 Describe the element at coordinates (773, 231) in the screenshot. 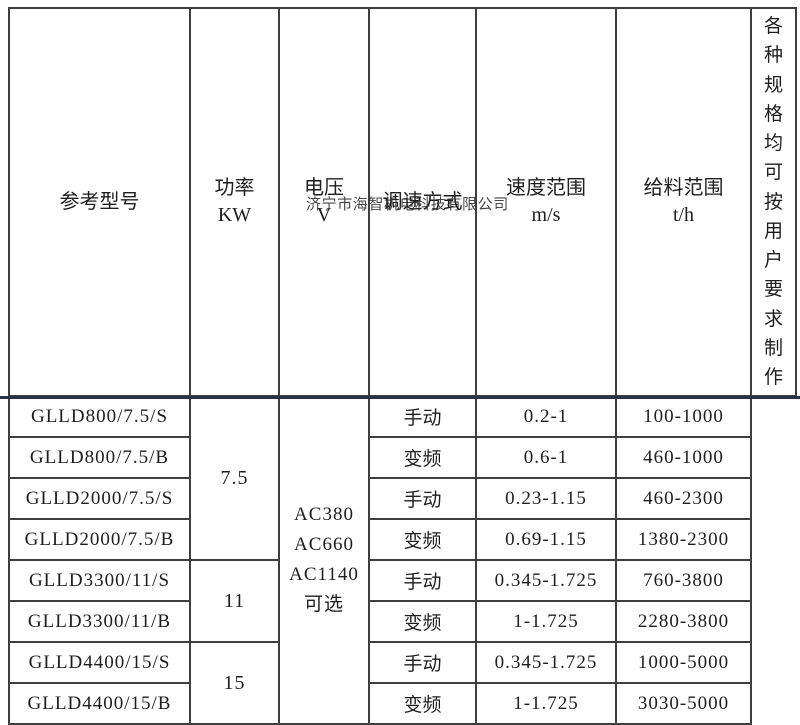

I see `side-note-char: 用` at that location.